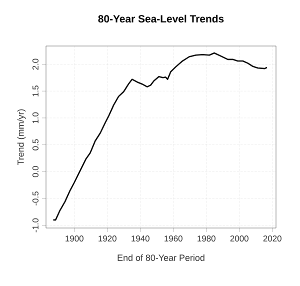 This screenshot has width=300, height=286. I want to click on x-tick-label: 2020, so click(272, 239).